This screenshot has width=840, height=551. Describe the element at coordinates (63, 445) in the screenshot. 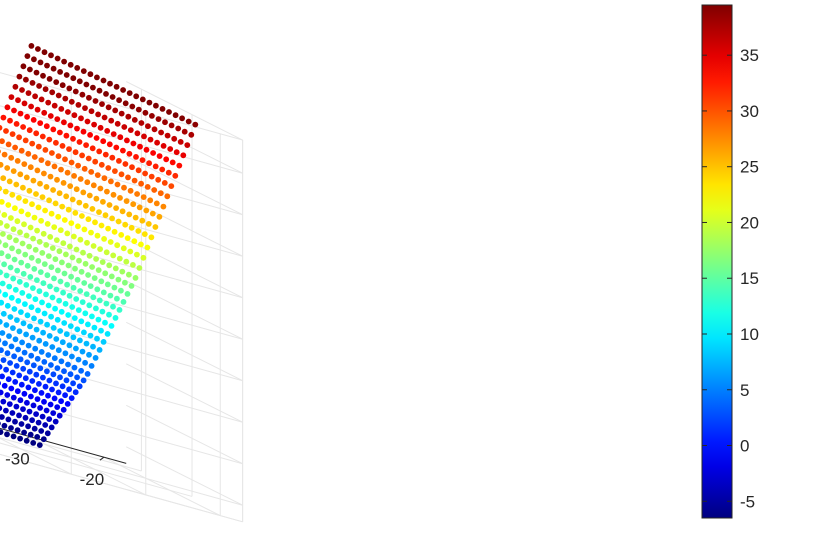

I see `x-axis-line` at that location.